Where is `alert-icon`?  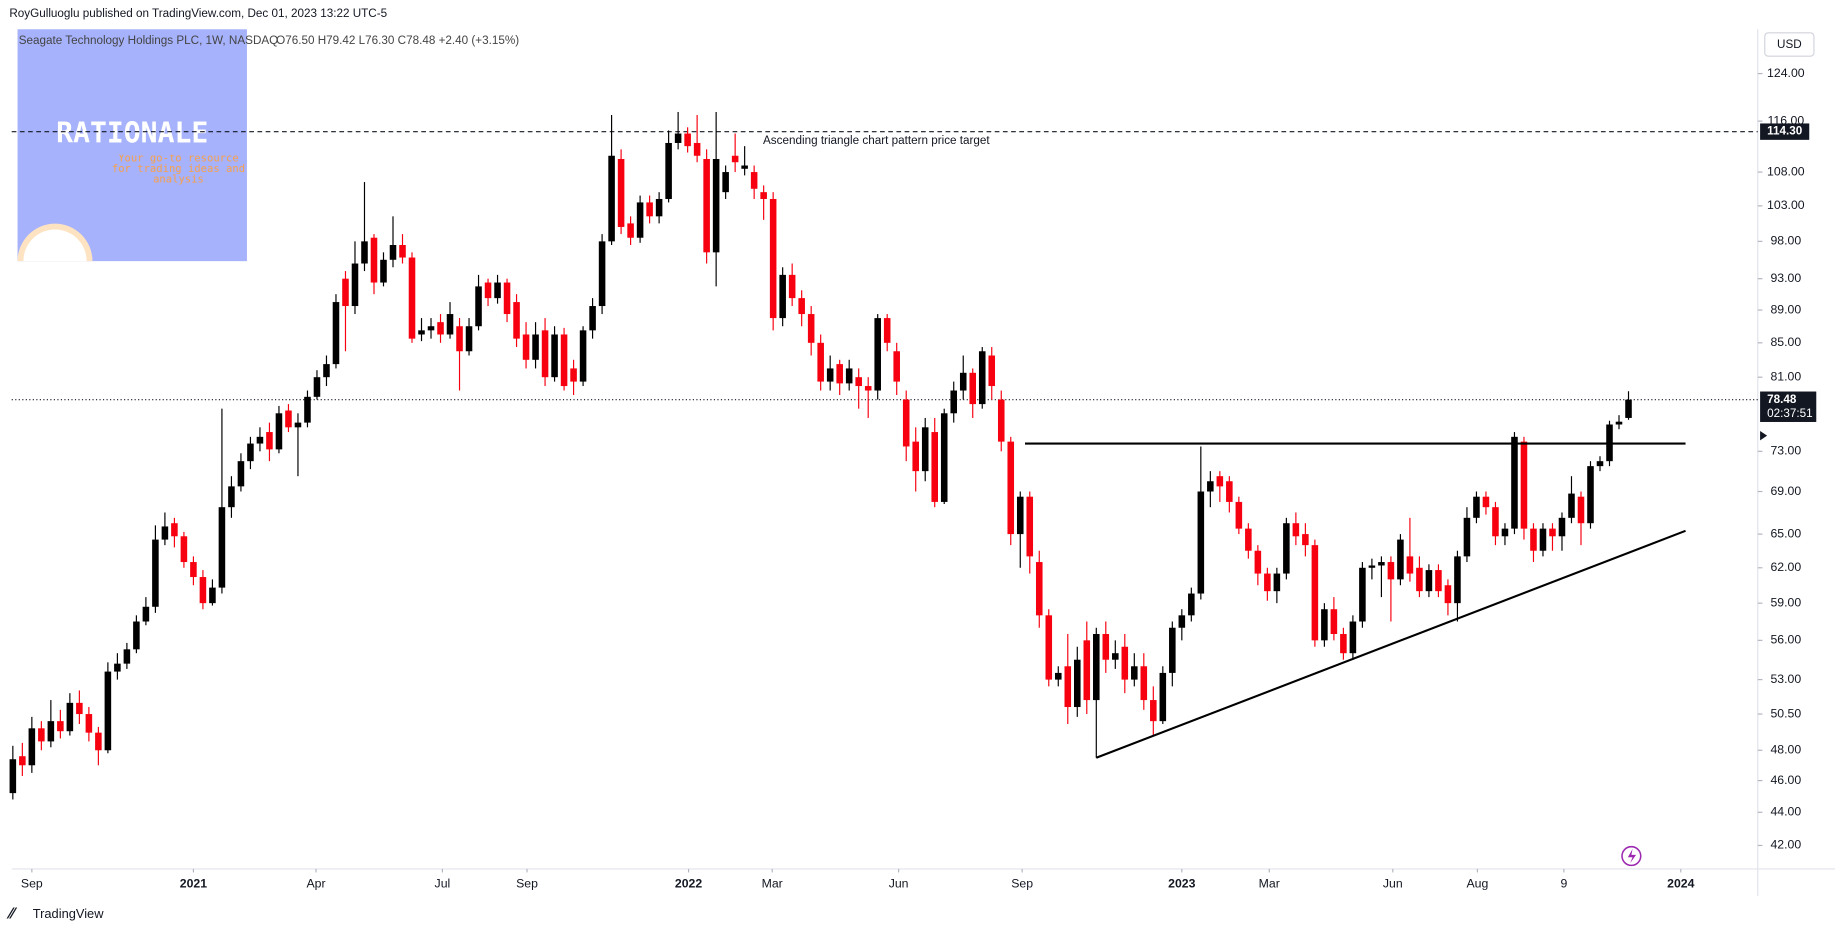 alert-icon is located at coordinates (1631, 856).